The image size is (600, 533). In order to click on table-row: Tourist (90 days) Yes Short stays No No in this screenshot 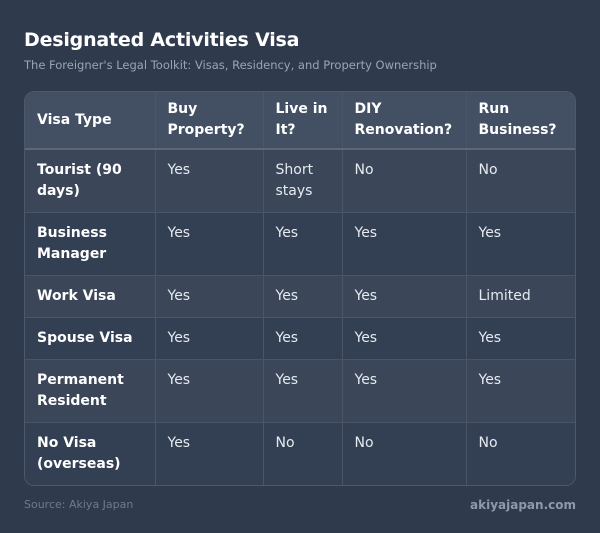, I will do `click(300, 181)`.